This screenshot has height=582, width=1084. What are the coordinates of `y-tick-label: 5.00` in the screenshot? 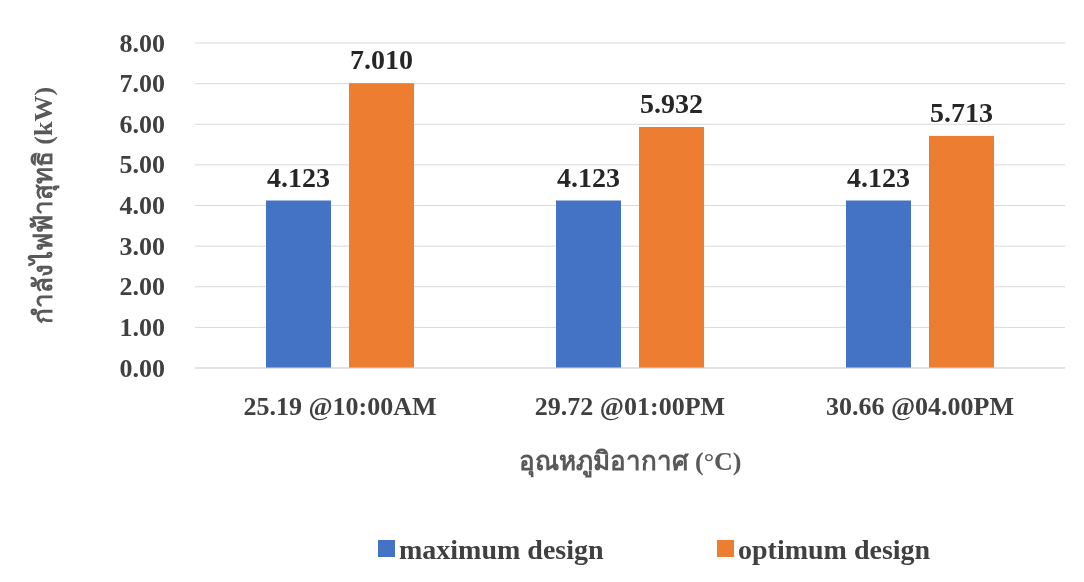 It's located at (142, 165).